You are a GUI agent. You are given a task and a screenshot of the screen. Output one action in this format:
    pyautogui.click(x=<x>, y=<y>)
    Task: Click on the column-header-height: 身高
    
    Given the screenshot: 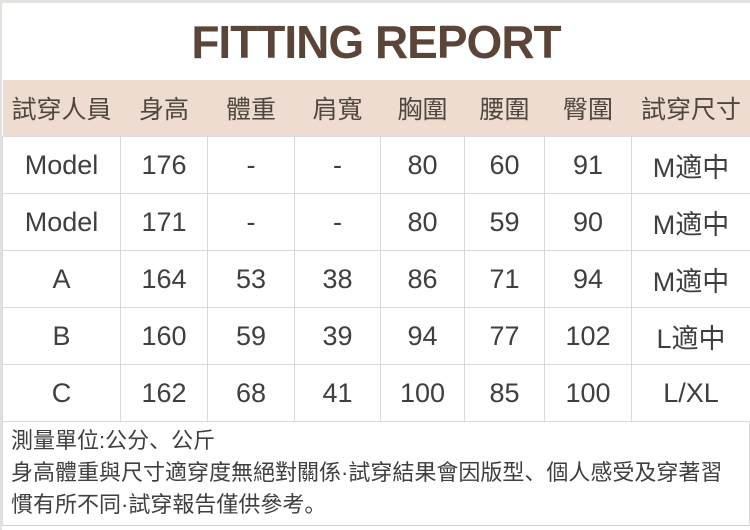 What is the action you would take?
    pyautogui.click(x=164, y=108)
    